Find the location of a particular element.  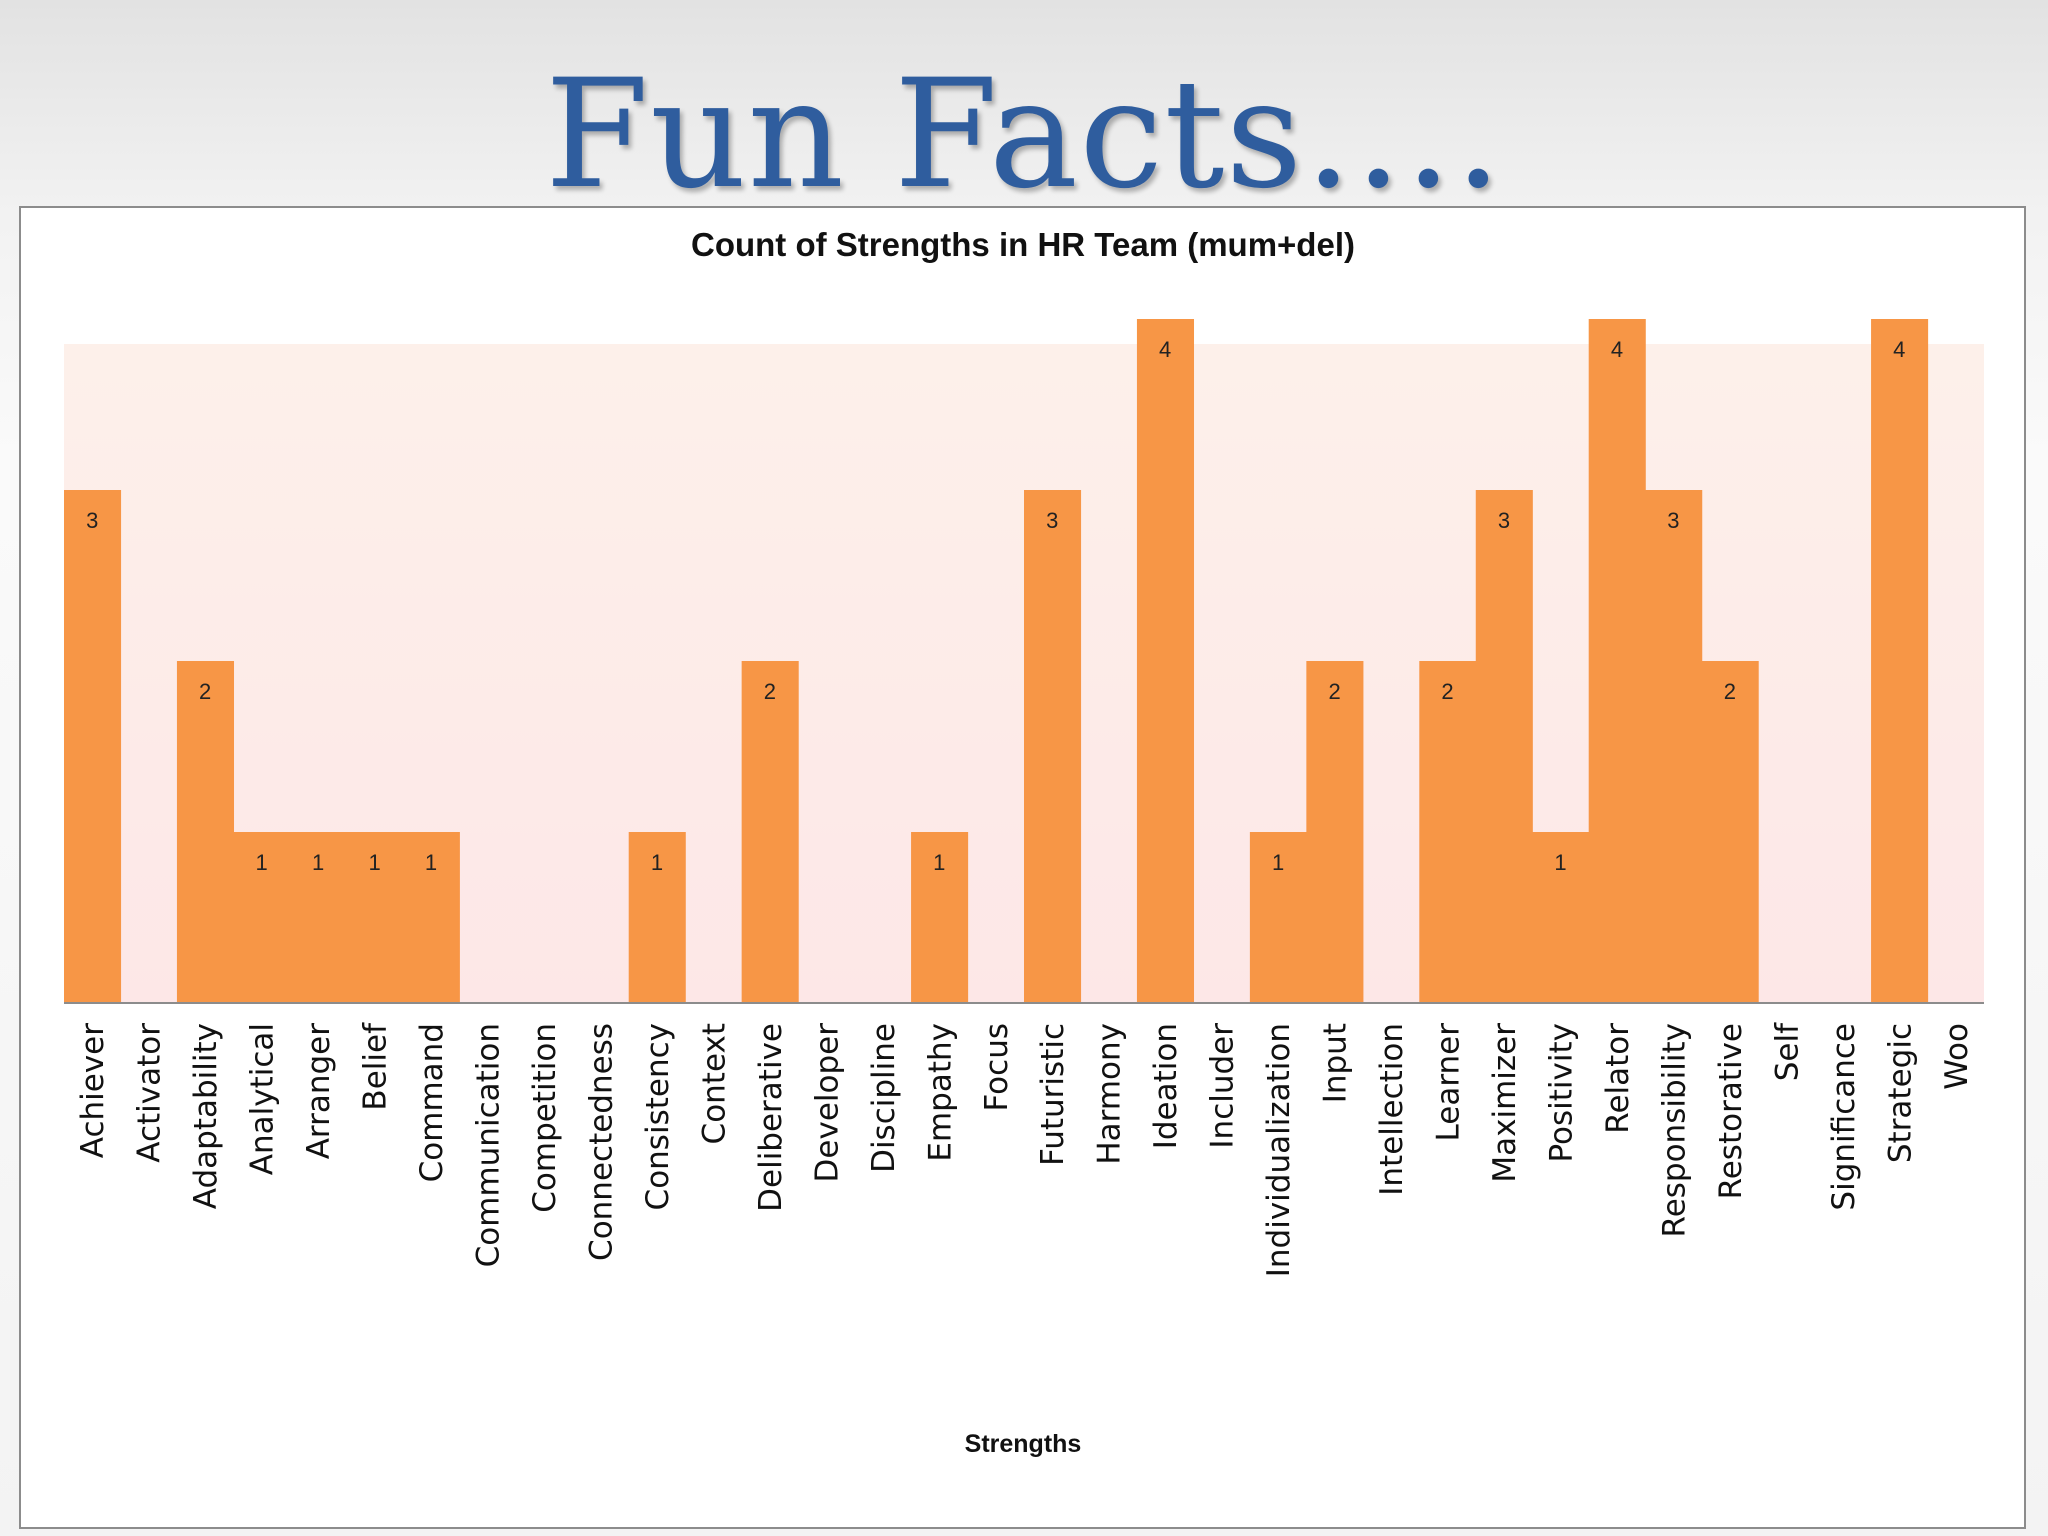

bar-learner is located at coordinates (1448, 832).